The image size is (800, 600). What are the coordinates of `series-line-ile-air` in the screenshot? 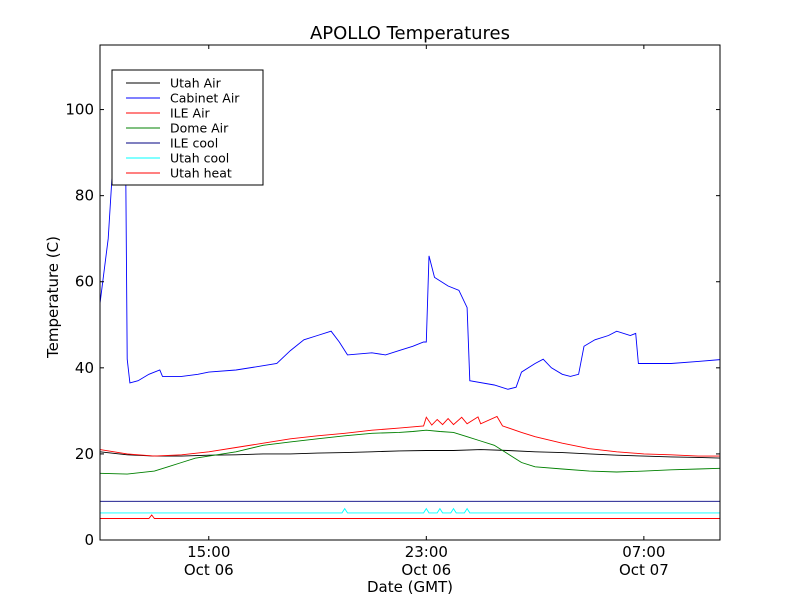 It's located at (410, 436).